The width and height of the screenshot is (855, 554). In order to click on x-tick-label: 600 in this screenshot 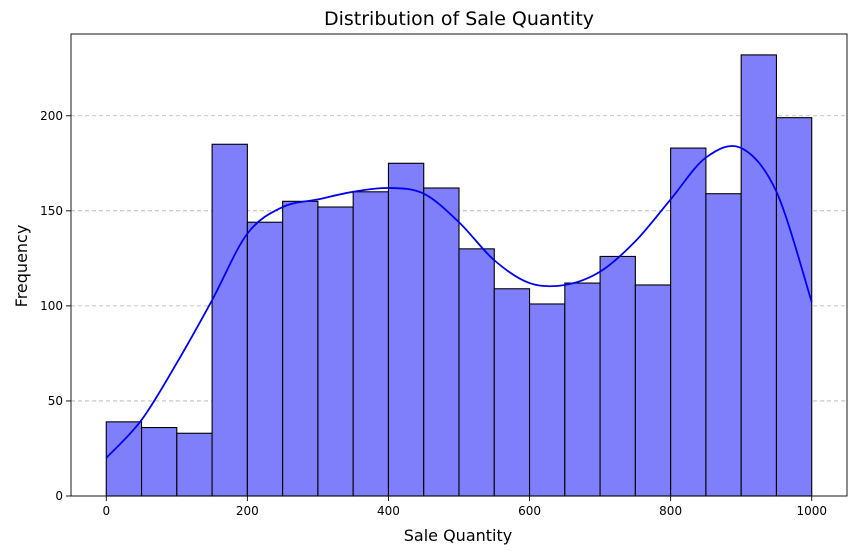, I will do `click(529, 511)`.